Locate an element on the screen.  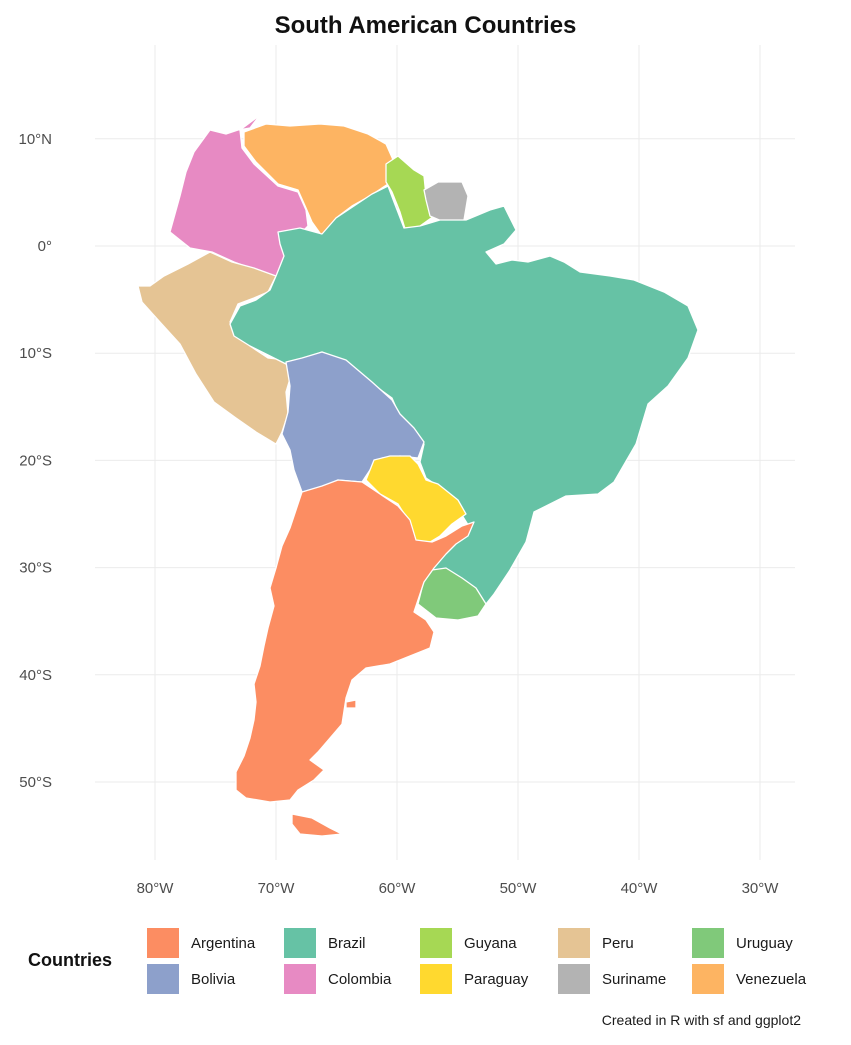
legend-label: Peru is located at coordinates (618, 943).